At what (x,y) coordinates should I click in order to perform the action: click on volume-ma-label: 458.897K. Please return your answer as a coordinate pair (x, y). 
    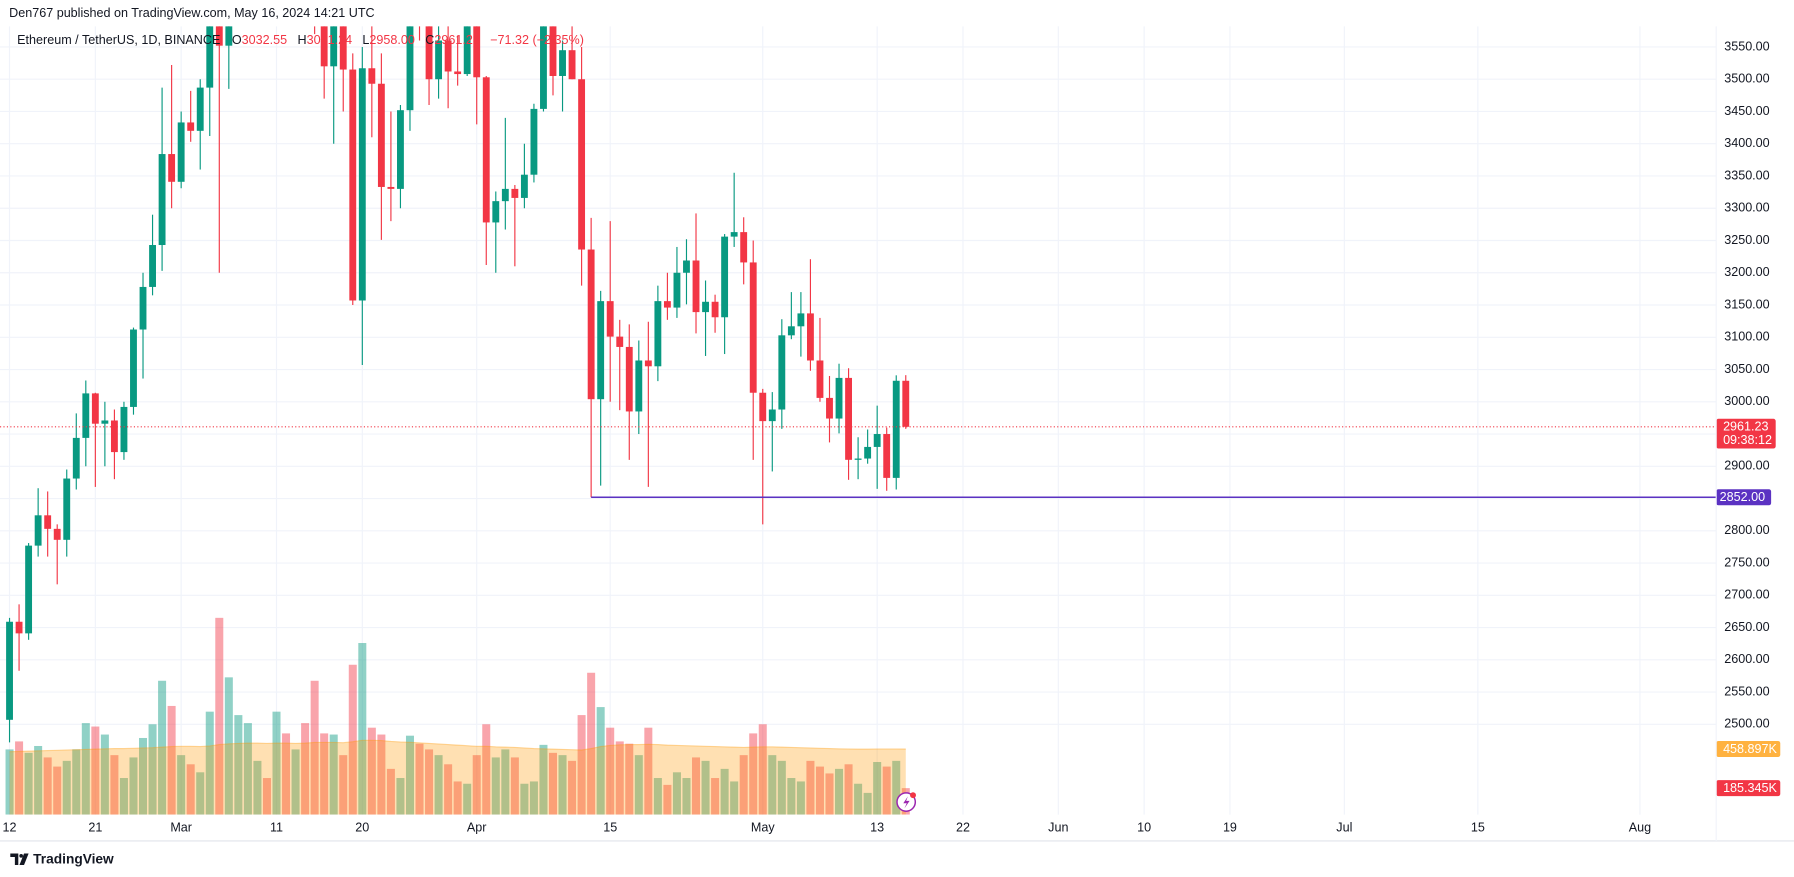
    Looking at the image, I should click on (1750, 749).